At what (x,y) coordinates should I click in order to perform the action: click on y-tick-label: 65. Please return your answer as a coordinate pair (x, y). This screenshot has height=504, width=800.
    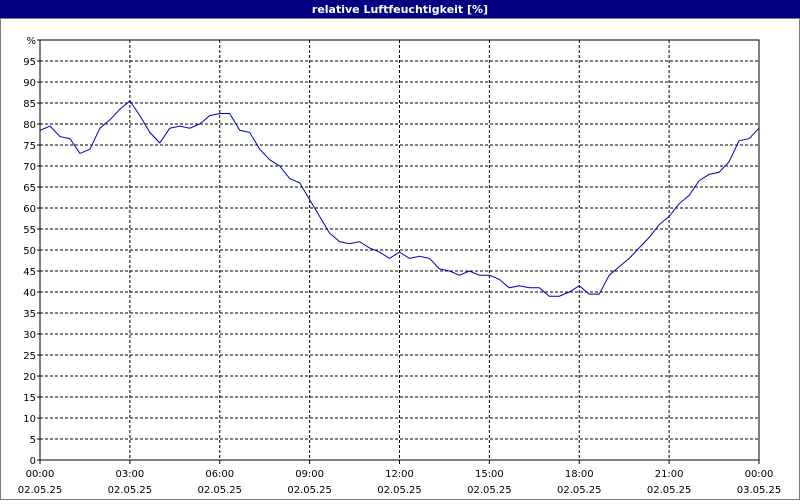
    Looking at the image, I should click on (29, 188).